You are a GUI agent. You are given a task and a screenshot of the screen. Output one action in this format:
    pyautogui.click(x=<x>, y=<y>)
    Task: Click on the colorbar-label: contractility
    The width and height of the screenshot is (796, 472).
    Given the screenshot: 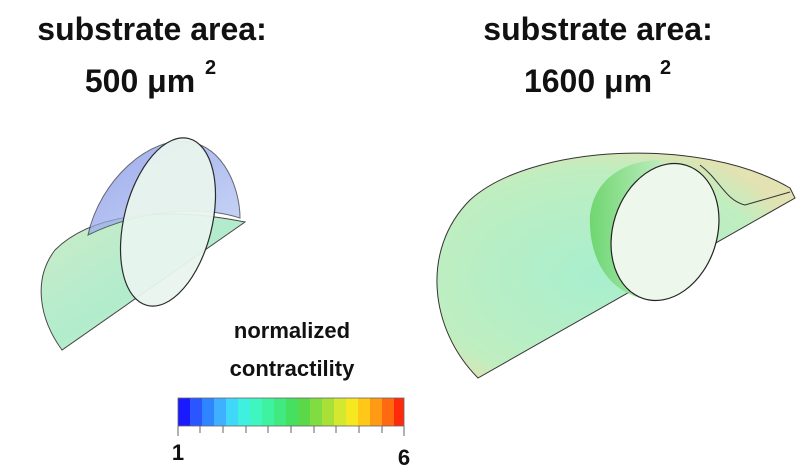 What is the action you would take?
    pyautogui.click(x=292, y=368)
    